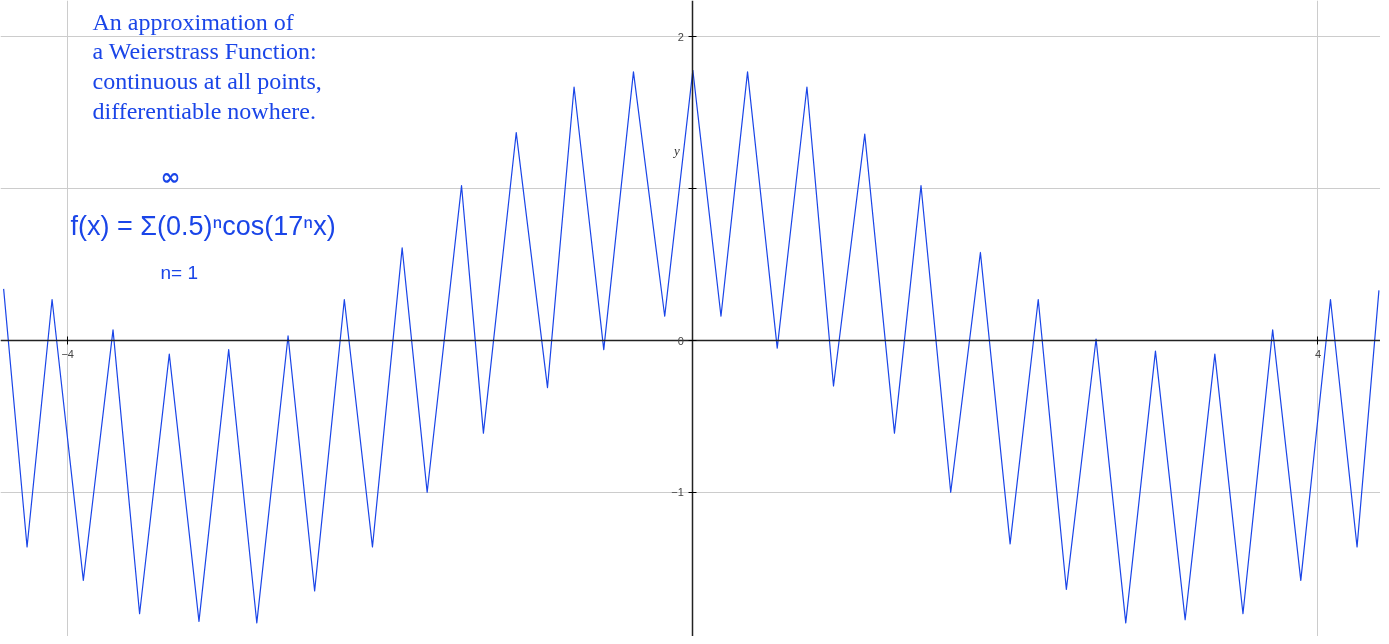  Describe the element at coordinates (677, 492) in the screenshot. I see `y-tick-label: −1` at that location.